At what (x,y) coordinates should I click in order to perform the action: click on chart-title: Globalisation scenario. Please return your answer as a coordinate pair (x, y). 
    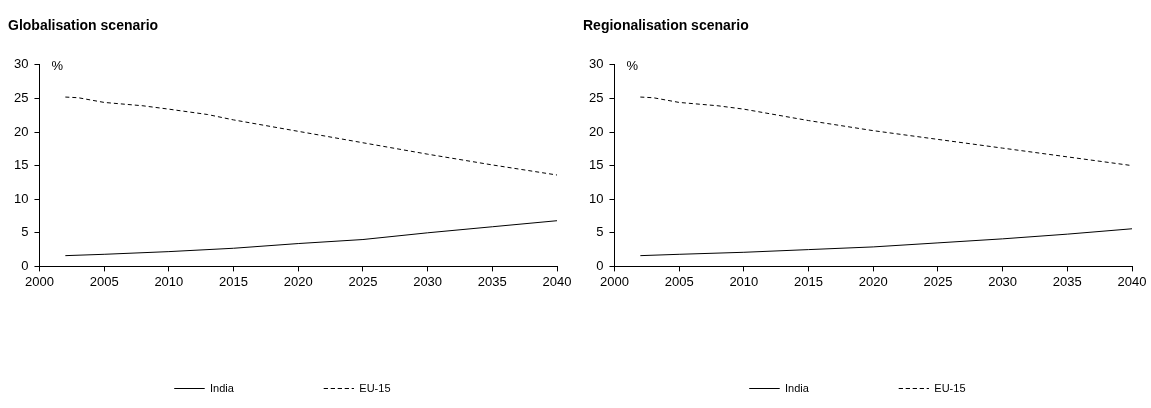
    Looking at the image, I should click on (83, 25).